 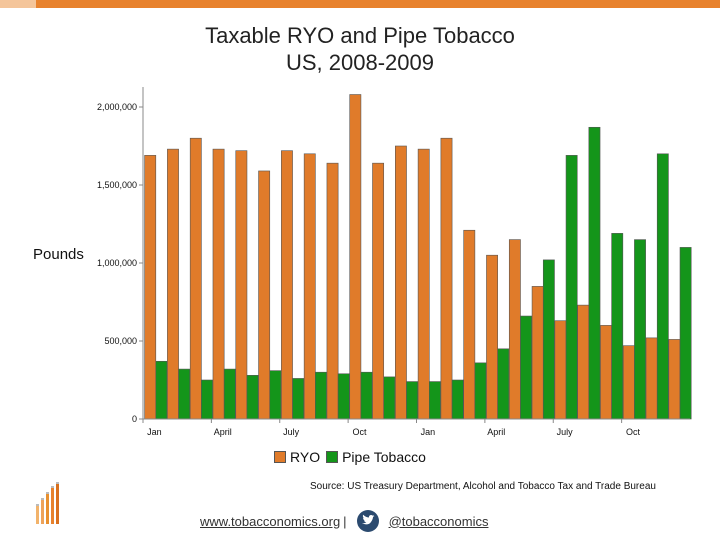 I want to click on legend-swatch-ryo, so click(x=280, y=457).